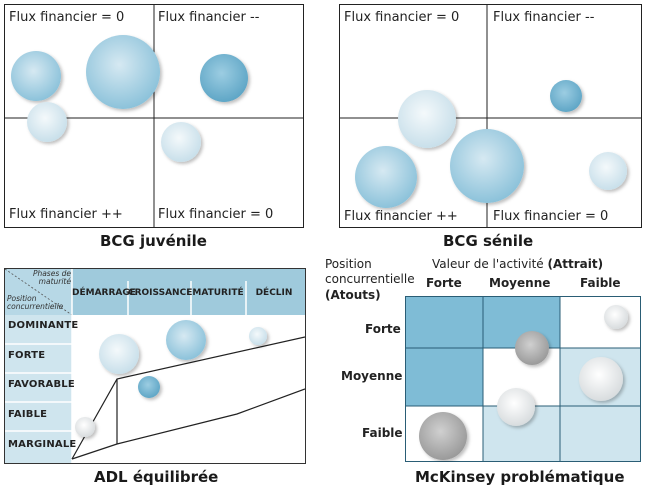 This screenshot has width=647, height=486. I want to click on adl-row-forte: FORTE, so click(27, 355).